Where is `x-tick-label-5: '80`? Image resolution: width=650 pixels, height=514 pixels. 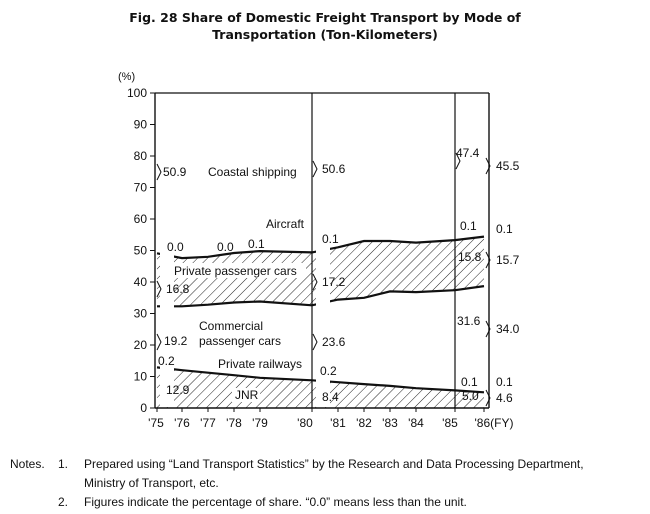 x-tick-label-5: '80 is located at coordinates (305, 423).